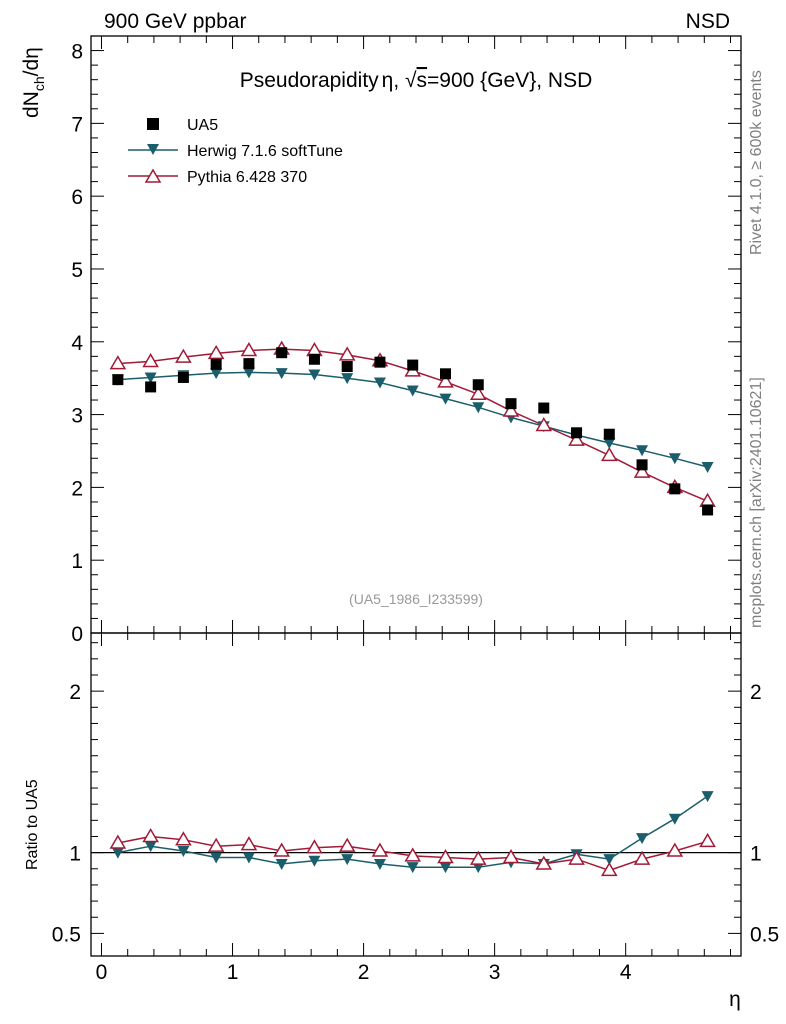 This screenshot has width=786, height=1024. What do you see at coordinates (764, 934) in the screenshot?
I see `ratio-ytick-label-right: 0.5` at bounding box center [764, 934].